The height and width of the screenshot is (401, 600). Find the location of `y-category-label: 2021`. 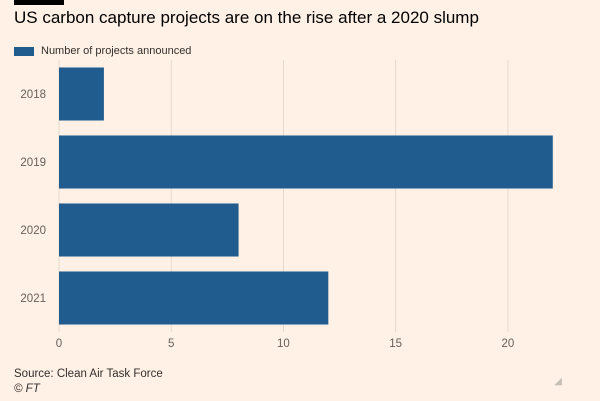

y-category-label: 2021 is located at coordinates (33, 299).